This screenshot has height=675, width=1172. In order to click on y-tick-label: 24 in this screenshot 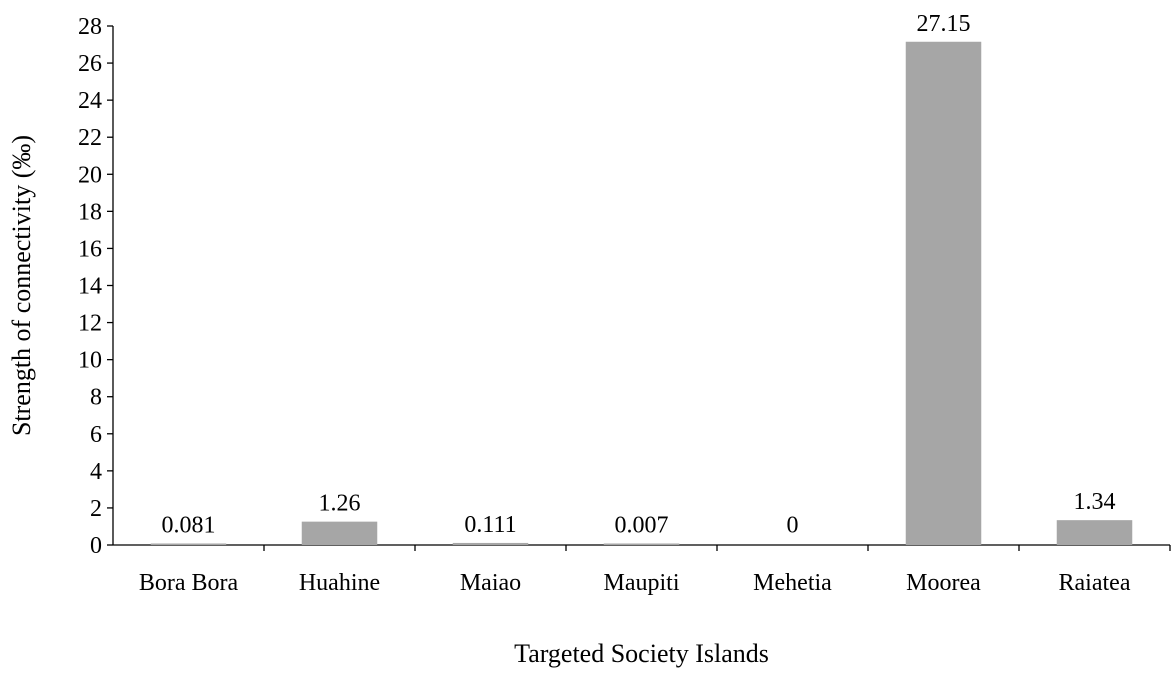, I will do `click(90, 101)`.